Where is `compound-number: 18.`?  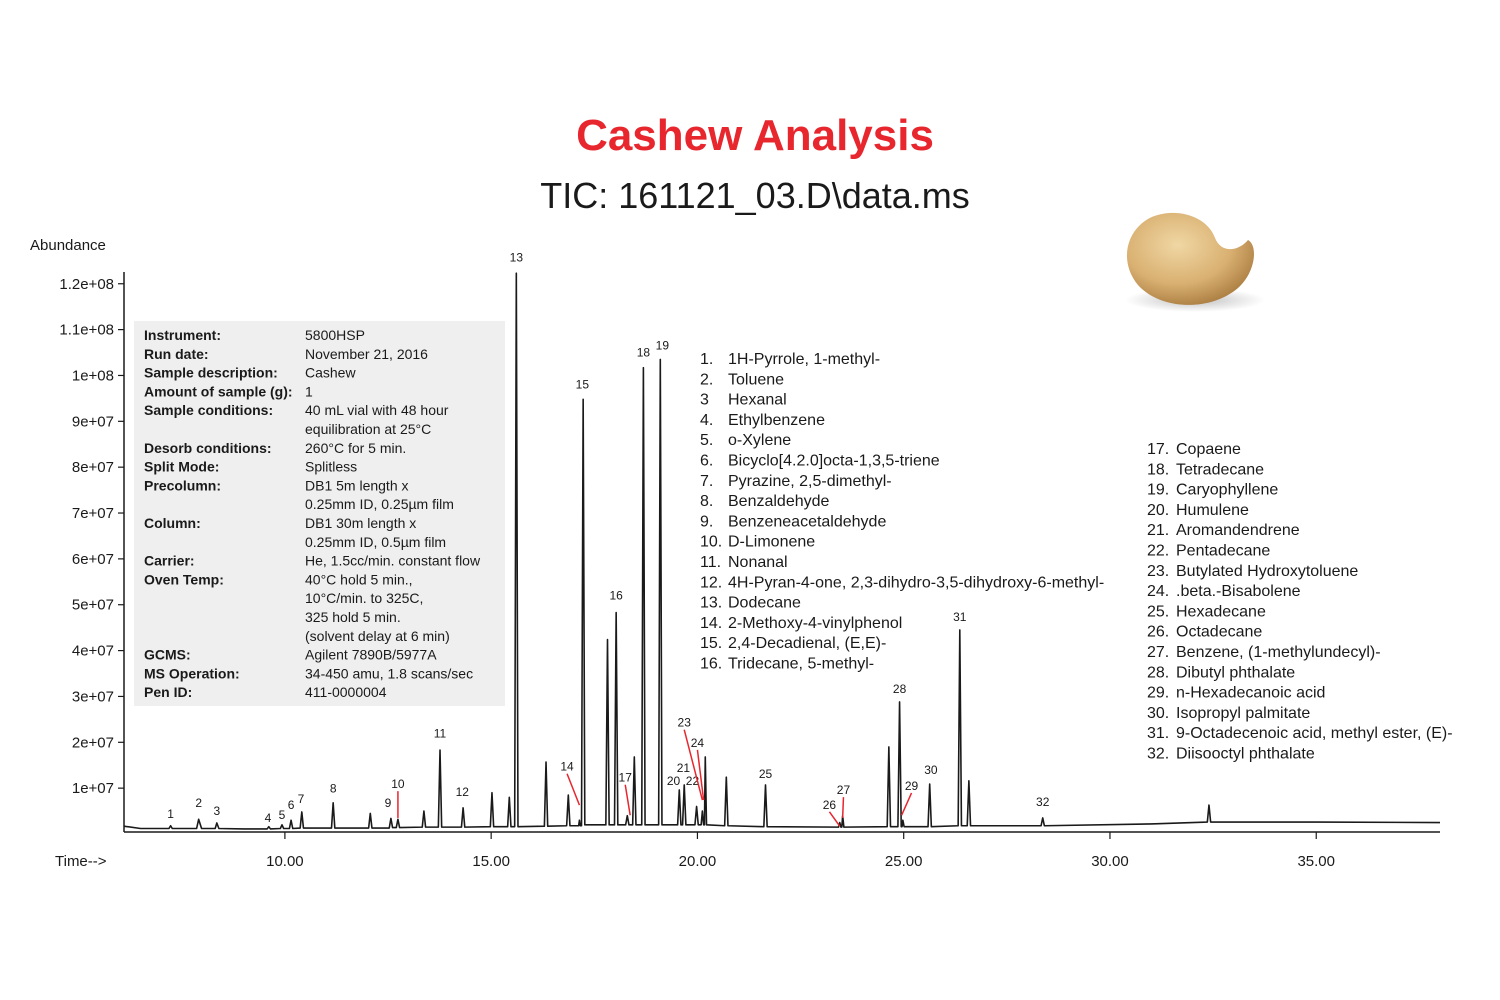 compound-number: 18. is located at coordinates (1158, 469).